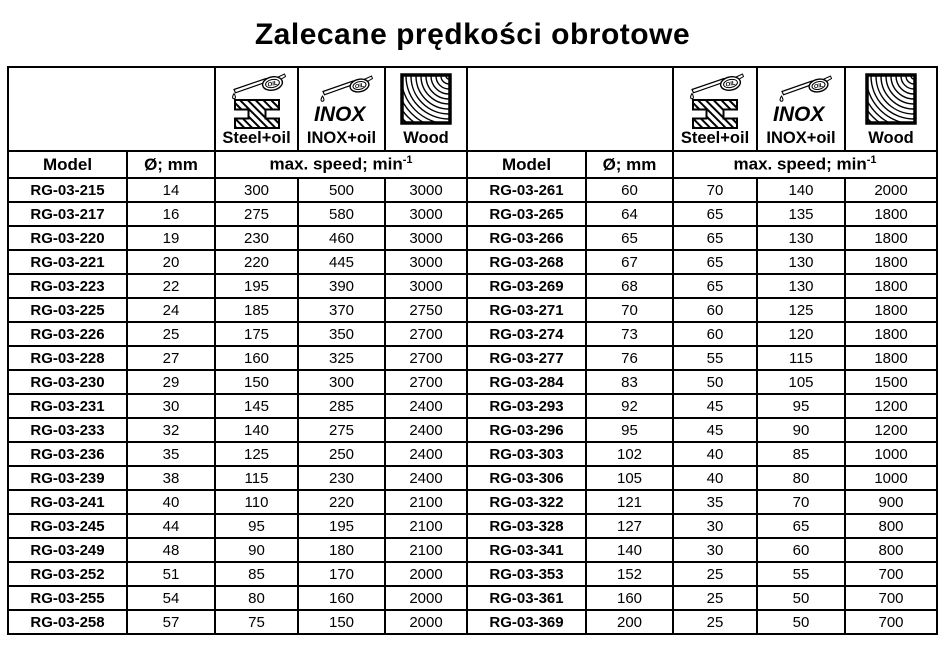 The image size is (945, 657). I want to click on inox-speed-cell: 55, so click(801, 574).